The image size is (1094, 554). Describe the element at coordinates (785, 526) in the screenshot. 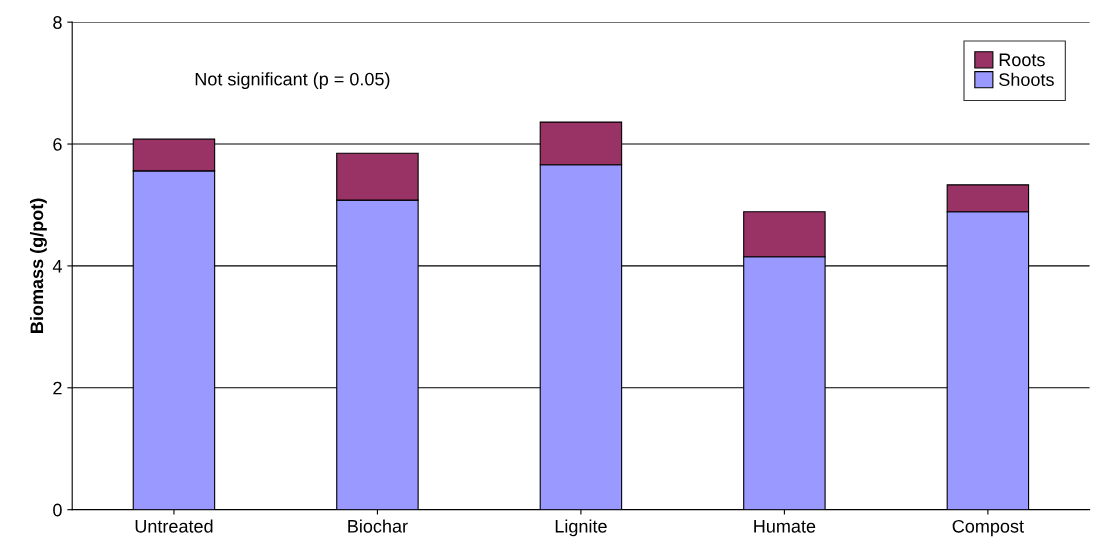

I see `x-tick-label: Humate` at that location.